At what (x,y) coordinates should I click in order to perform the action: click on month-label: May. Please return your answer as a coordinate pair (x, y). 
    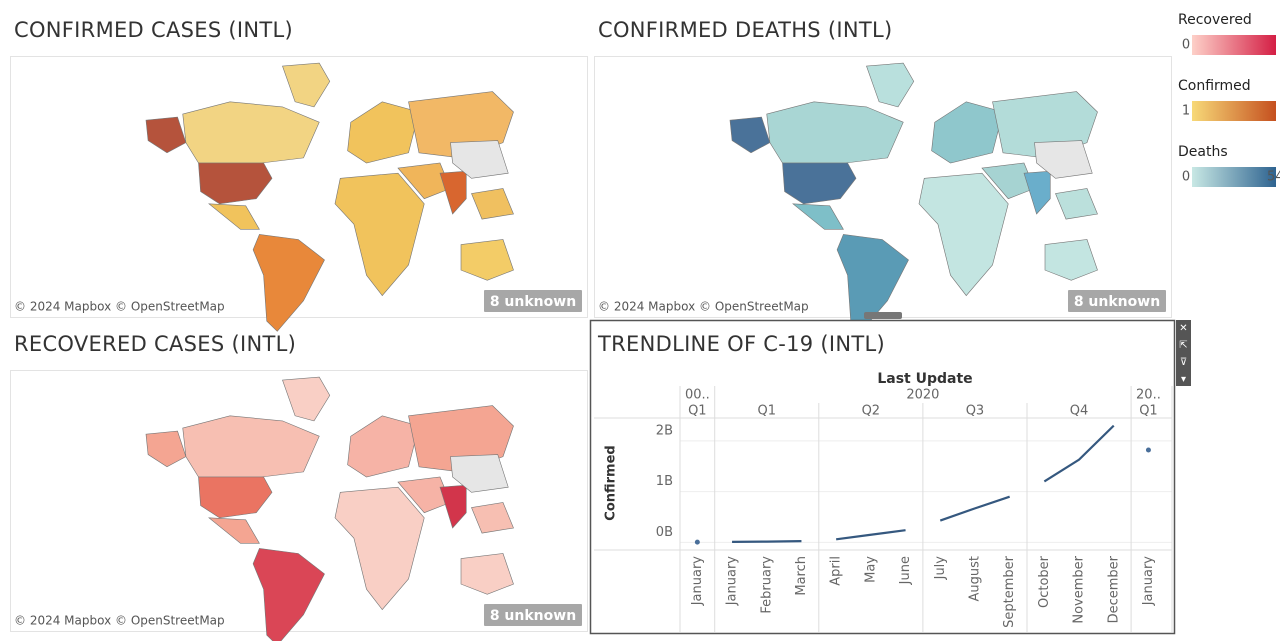
    Looking at the image, I should click on (870, 569).